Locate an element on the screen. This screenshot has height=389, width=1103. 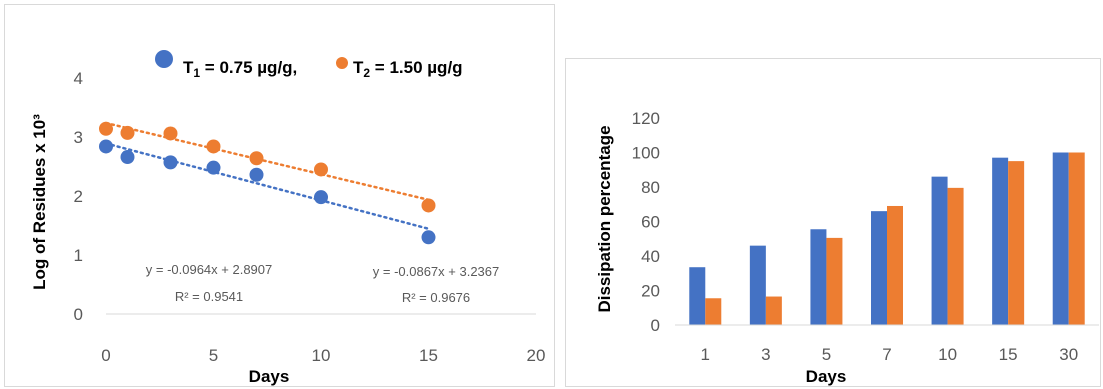
y-tick-label: 40 is located at coordinates (650, 256).